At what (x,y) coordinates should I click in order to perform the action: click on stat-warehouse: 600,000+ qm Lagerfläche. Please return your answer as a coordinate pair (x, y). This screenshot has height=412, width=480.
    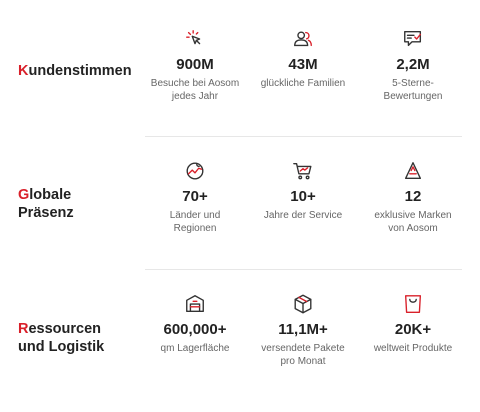
    Looking at the image, I should click on (195, 324).